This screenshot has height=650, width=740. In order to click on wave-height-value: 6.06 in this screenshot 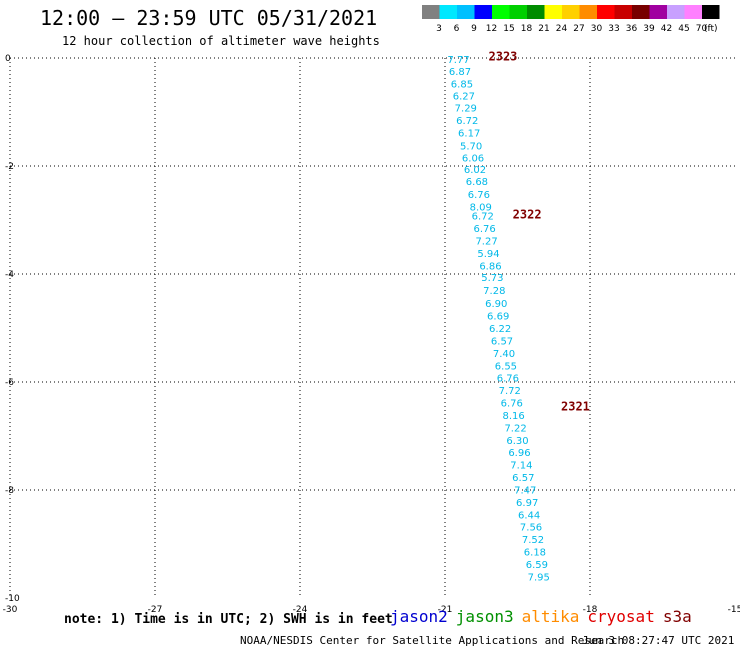, I will do `click(473, 158)`.